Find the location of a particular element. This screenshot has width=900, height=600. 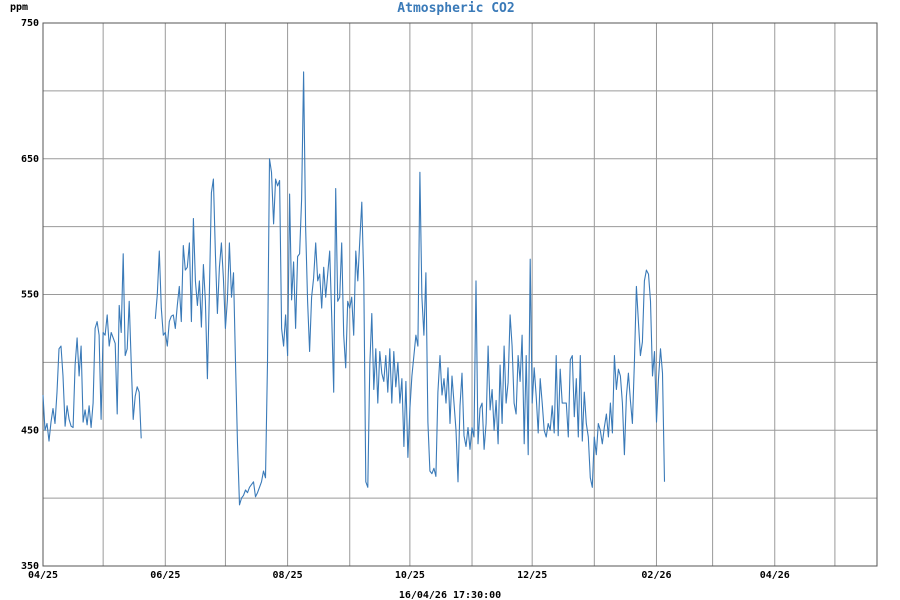

timestamp-label: 16/04/26 17:30:00 is located at coordinates (450, 595).